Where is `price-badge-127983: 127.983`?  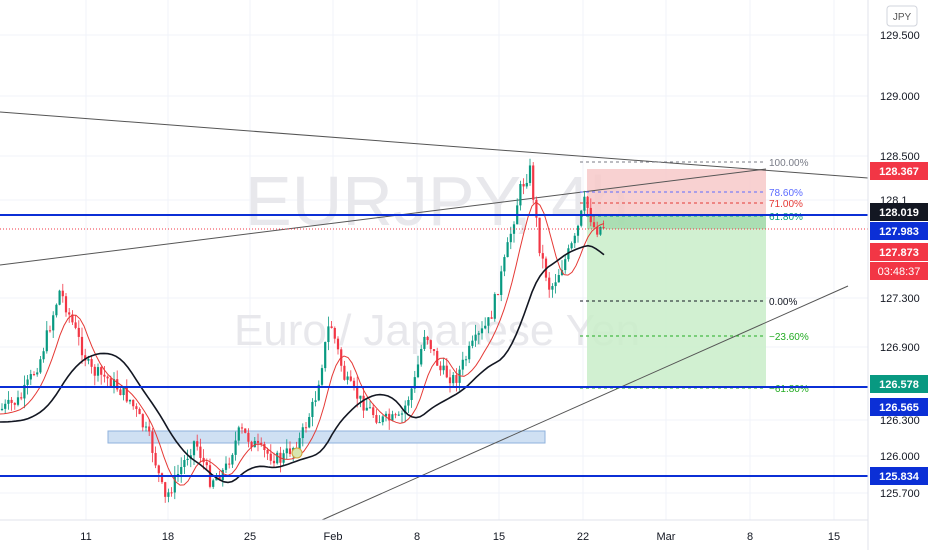 price-badge-127983: 127.983 is located at coordinates (899, 232).